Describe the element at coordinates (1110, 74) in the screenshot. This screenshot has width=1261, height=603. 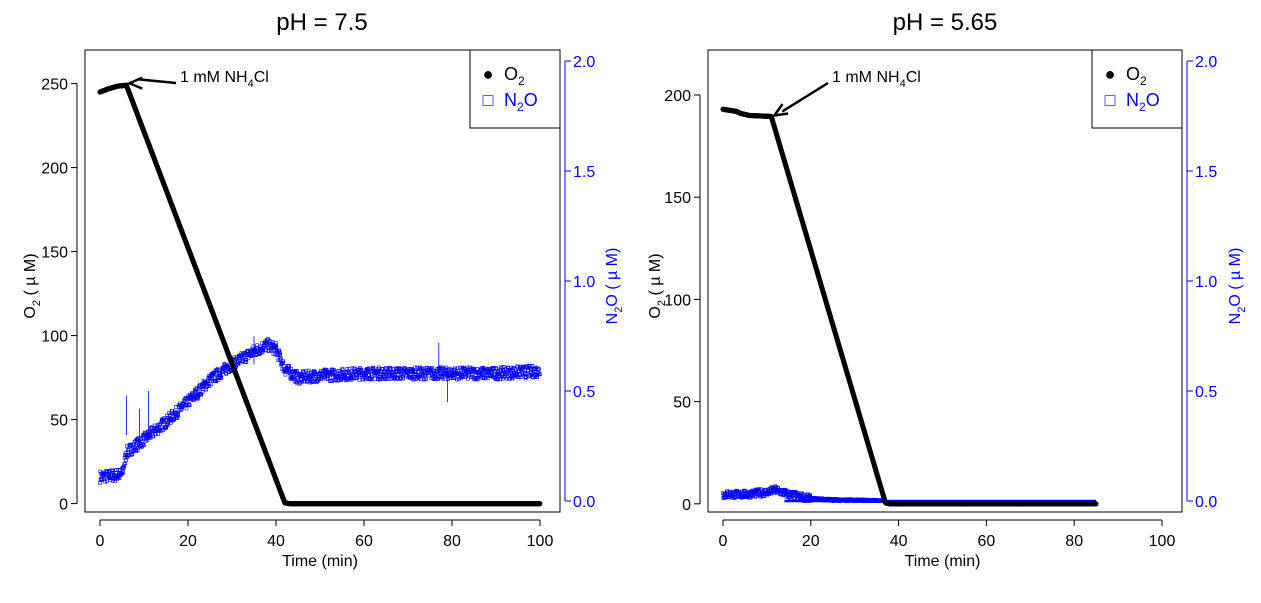
I see `legend-marker-o2: ●` at that location.